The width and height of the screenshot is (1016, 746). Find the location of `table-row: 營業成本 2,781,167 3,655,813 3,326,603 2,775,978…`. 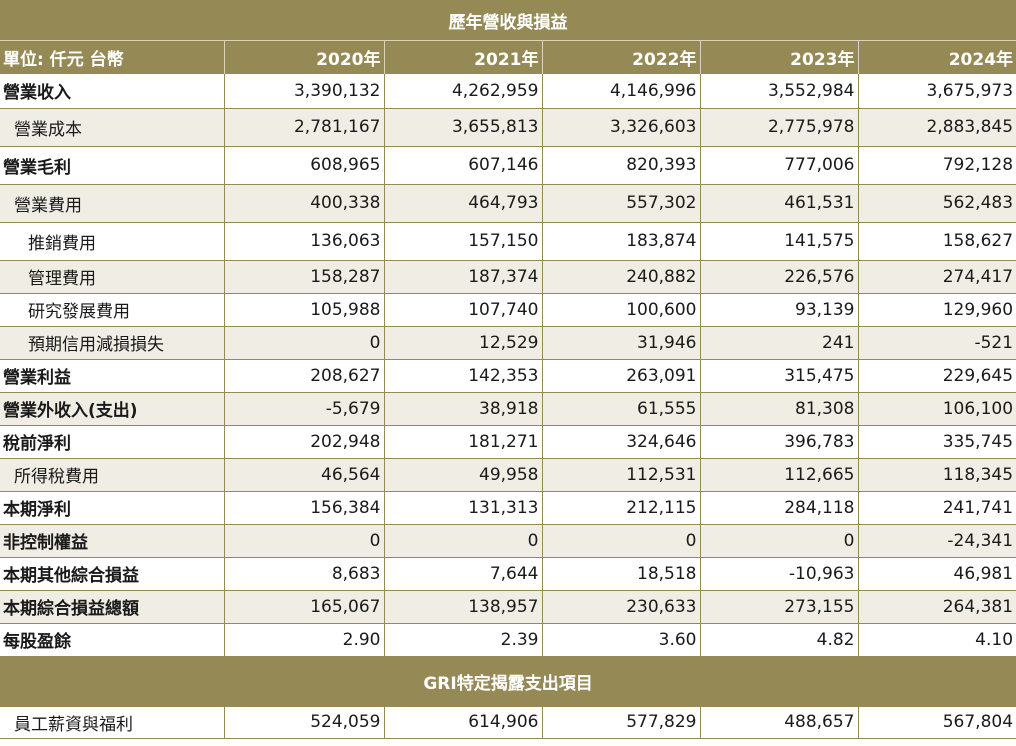

table-row: 營業成本 2,781,167 3,655,813 3,326,603 2,775,978… is located at coordinates (508, 127).